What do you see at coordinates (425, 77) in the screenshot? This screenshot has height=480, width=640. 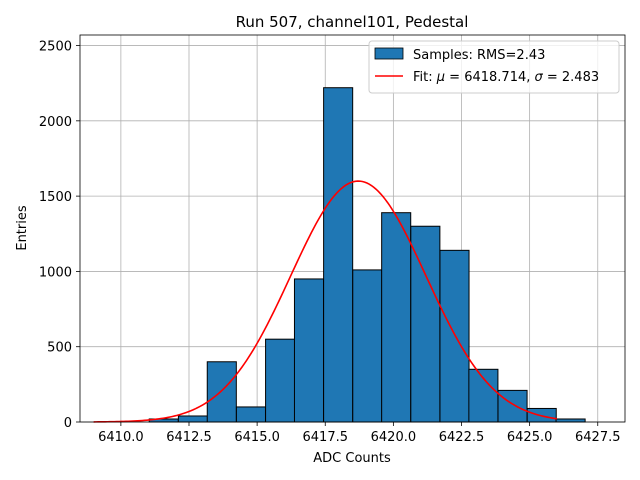 I see `legend-fit-prefix: Fit:` at bounding box center [425, 77].